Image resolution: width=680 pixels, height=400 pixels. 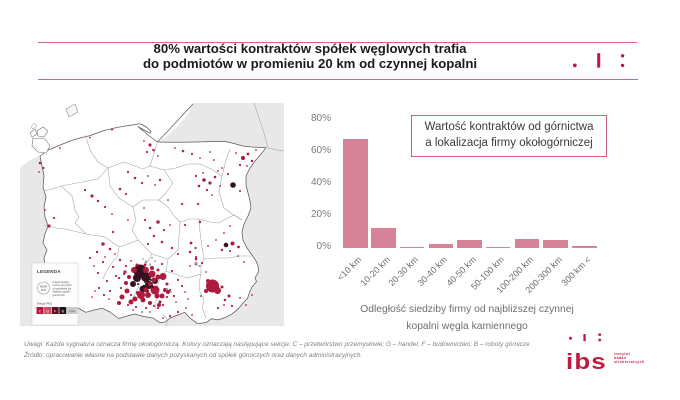 What do you see at coordinates (55, 311) in the screenshot?
I see `svg-text: F` at bounding box center [55, 311].